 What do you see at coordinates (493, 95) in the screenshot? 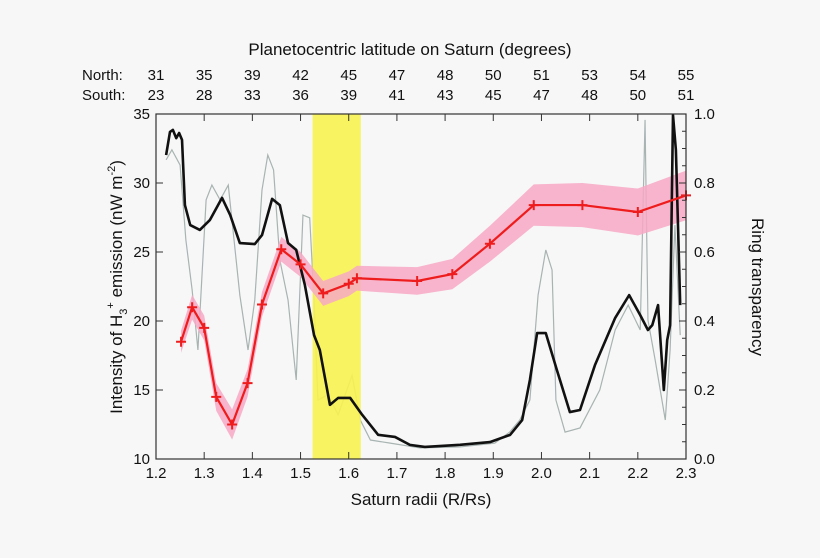
I see `south-latitude-label: 45` at bounding box center [493, 95].